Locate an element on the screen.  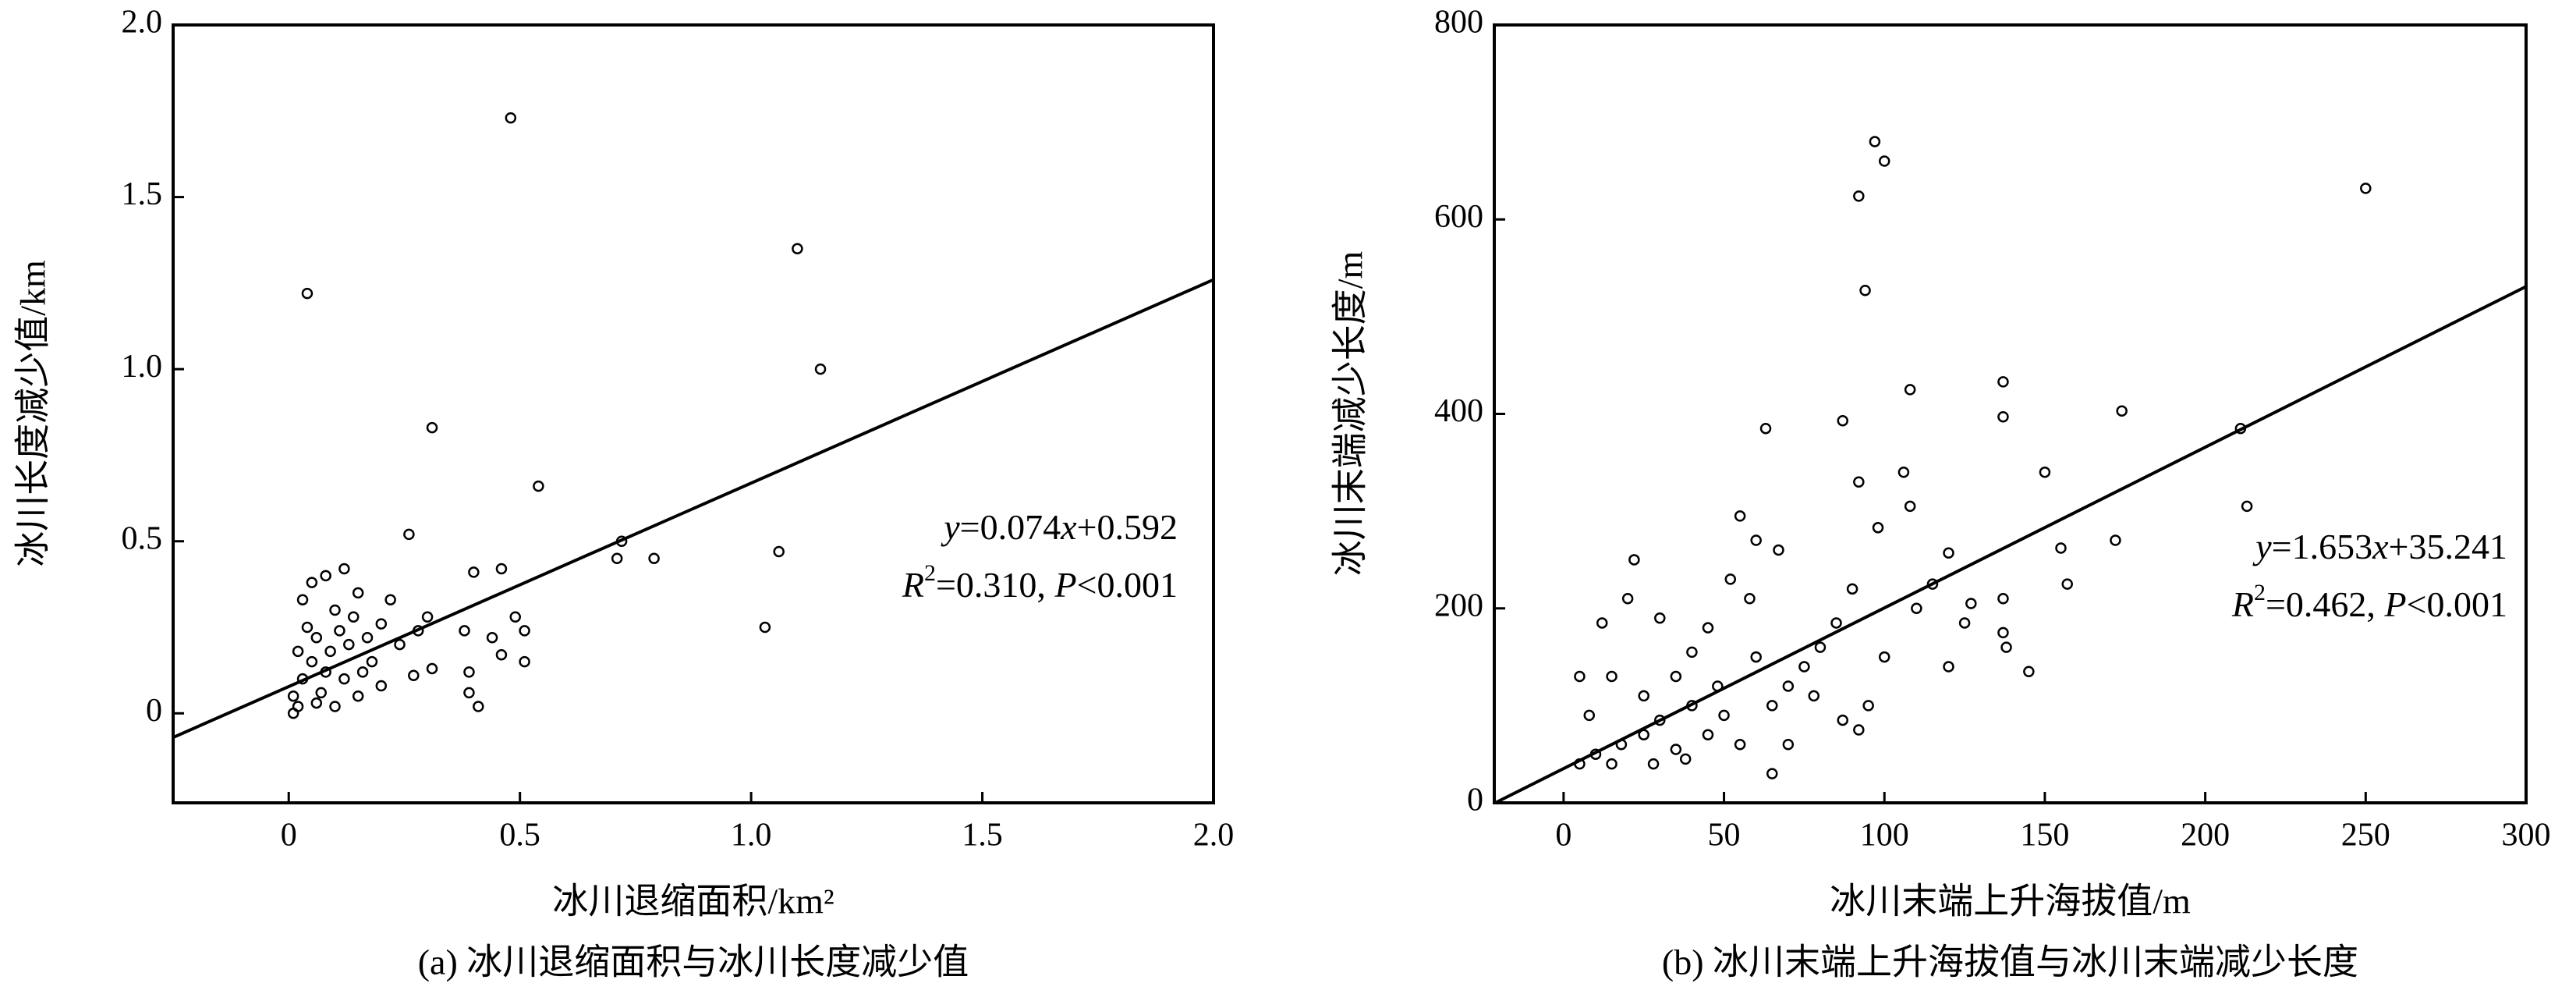
stats: R2=0.310, P<0.001 is located at coordinates (1040, 582).